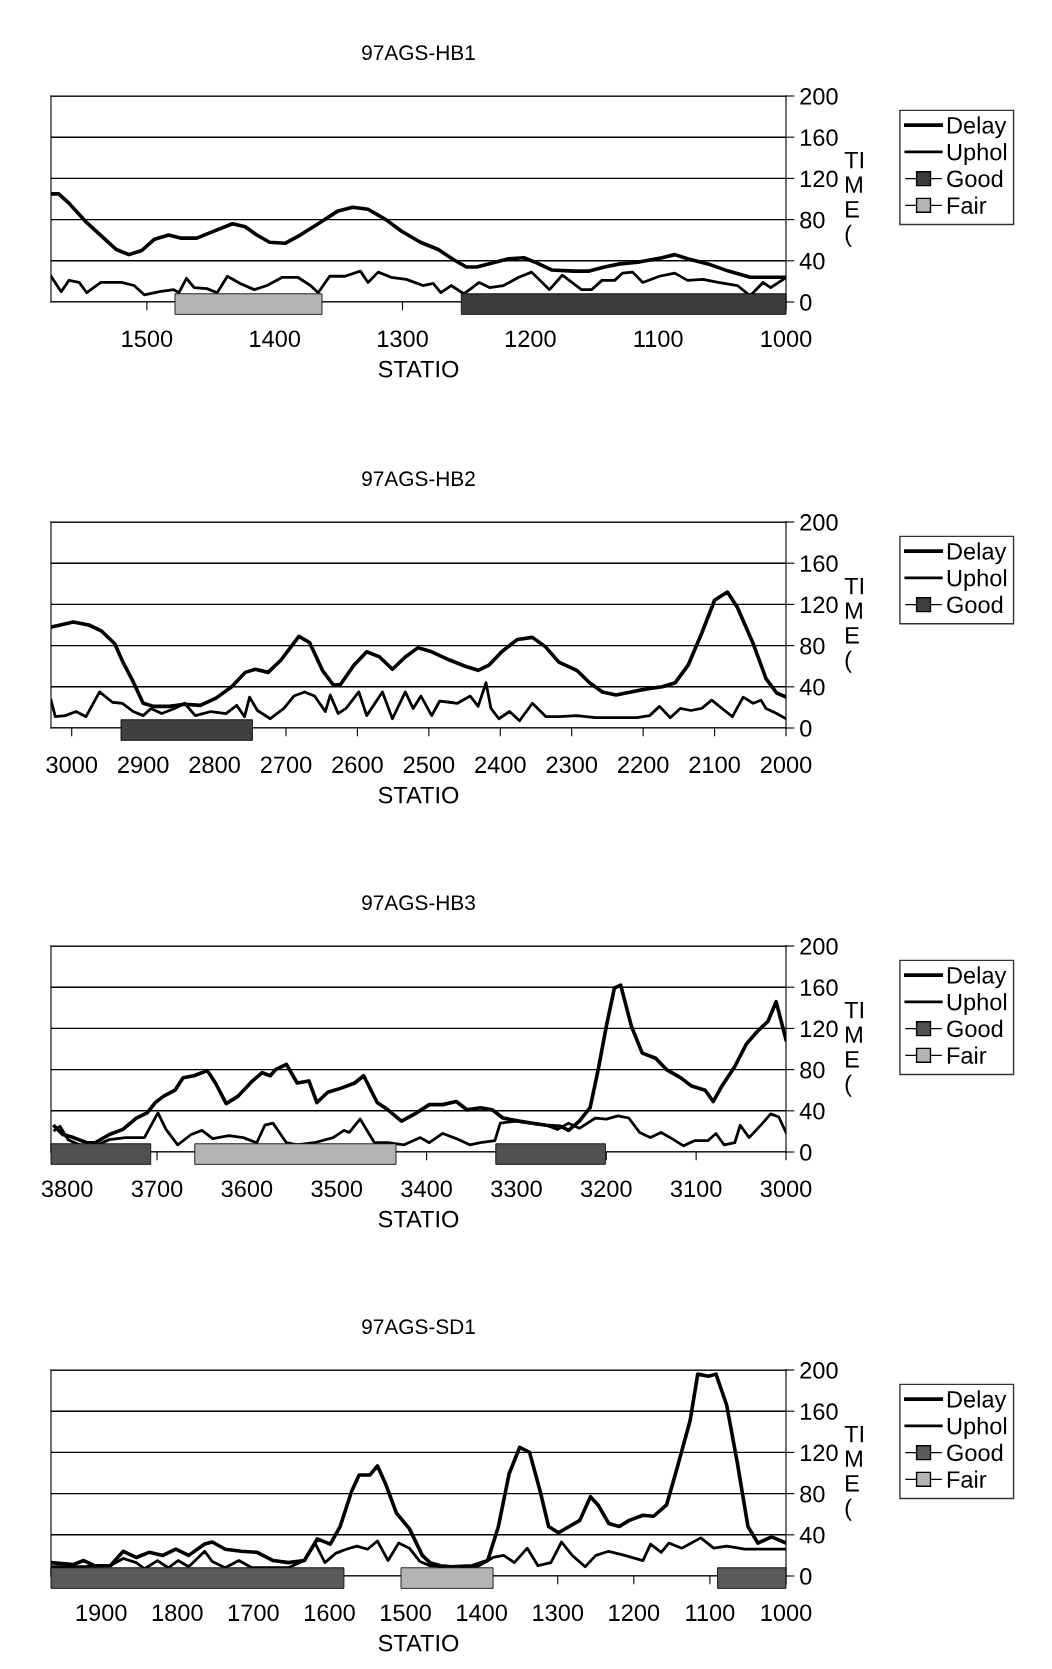 Image resolution: width=1052 pixels, height=1669 pixels. Describe the element at coordinates (643, 765) in the screenshot. I see `x-tick-label: 2200` at that location.